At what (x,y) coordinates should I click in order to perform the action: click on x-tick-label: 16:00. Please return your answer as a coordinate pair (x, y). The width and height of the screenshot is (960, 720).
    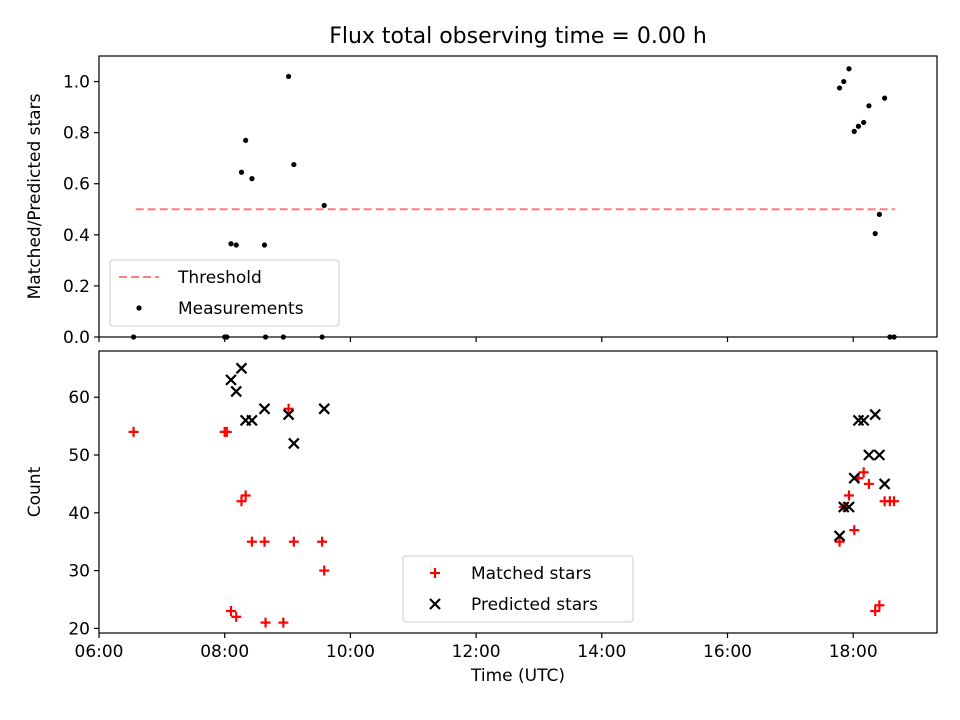
    Looking at the image, I should click on (727, 652).